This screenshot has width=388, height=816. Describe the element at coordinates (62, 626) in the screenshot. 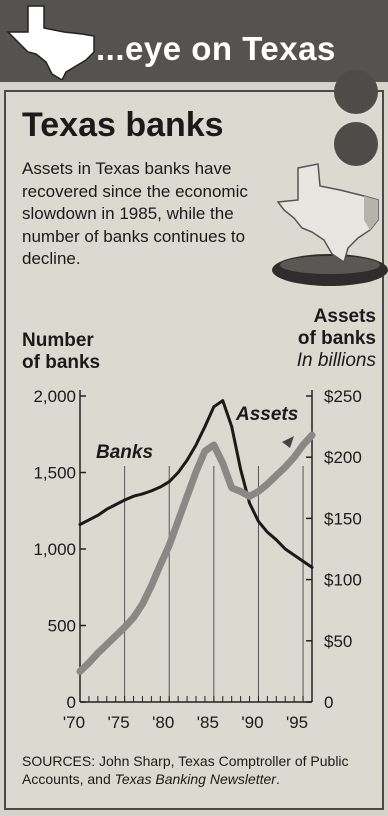

I see `left-tick-label-500: 500` at that location.